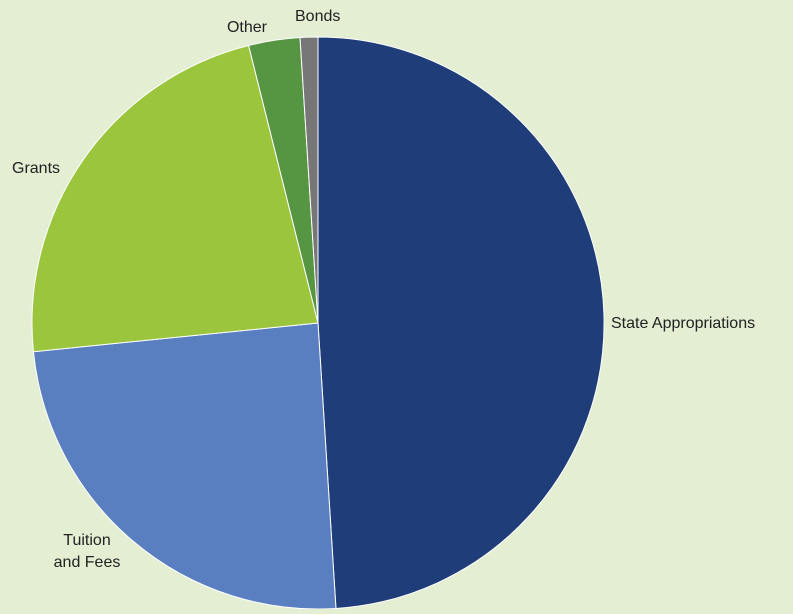  What do you see at coordinates (36, 168) in the screenshot?
I see `slice-label-grants: Grants` at bounding box center [36, 168].